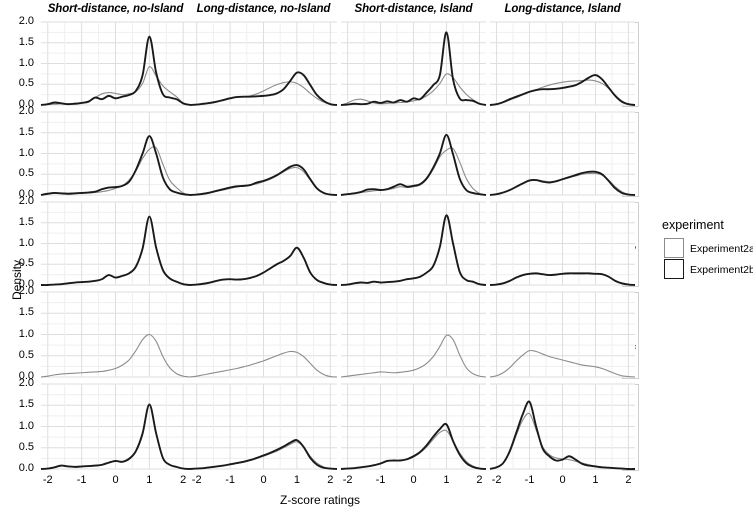 The width and height of the screenshot is (753, 515). I want to click on row-header-1: 'Whether', so click(630, 64).